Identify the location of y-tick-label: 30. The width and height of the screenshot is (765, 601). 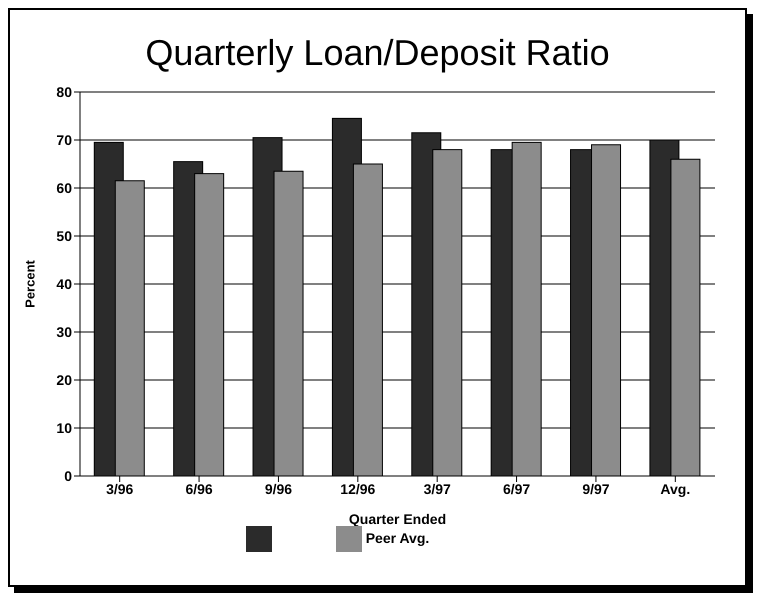
(64, 332).